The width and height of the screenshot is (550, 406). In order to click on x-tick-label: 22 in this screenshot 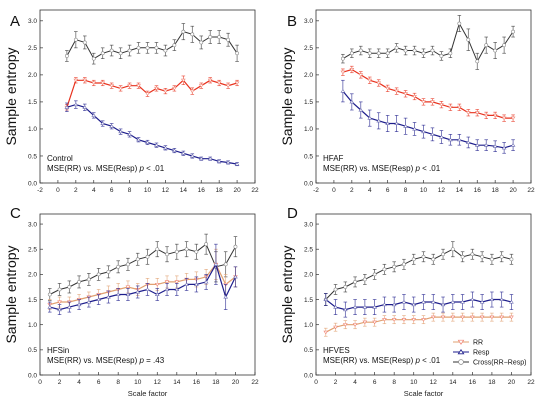, I will do `click(531, 190)`.